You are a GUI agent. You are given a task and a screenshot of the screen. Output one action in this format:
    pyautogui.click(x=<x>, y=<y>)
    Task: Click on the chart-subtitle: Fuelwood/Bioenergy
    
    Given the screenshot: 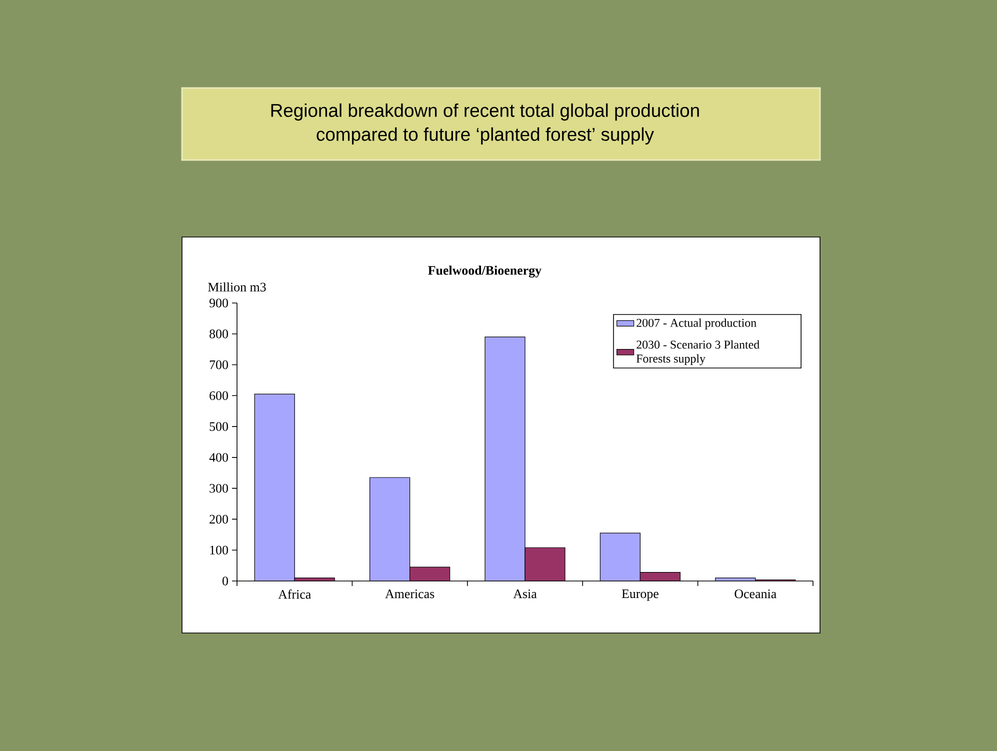 What is the action you would take?
    pyautogui.click(x=485, y=272)
    